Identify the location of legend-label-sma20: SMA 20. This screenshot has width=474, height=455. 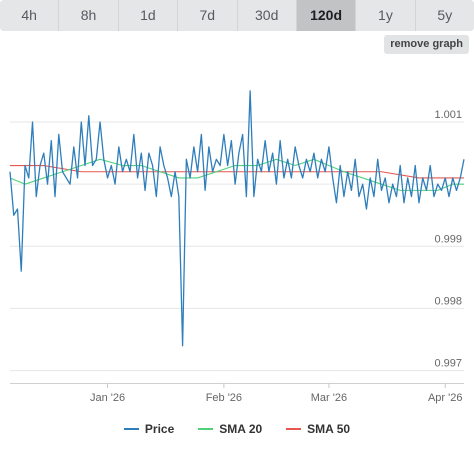
(241, 429).